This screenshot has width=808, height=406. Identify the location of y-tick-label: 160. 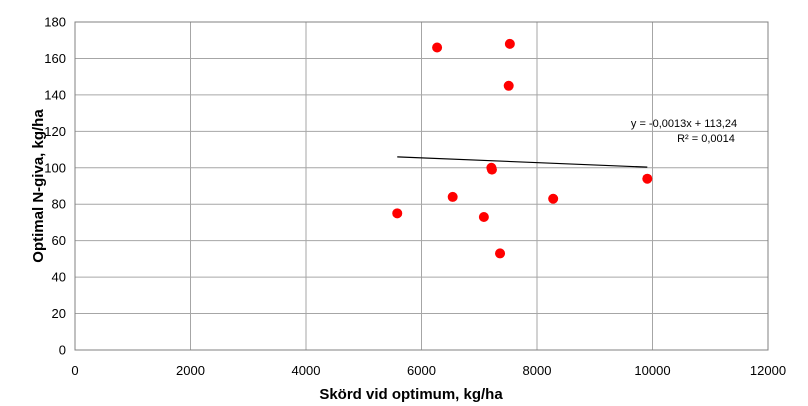
(55, 58).